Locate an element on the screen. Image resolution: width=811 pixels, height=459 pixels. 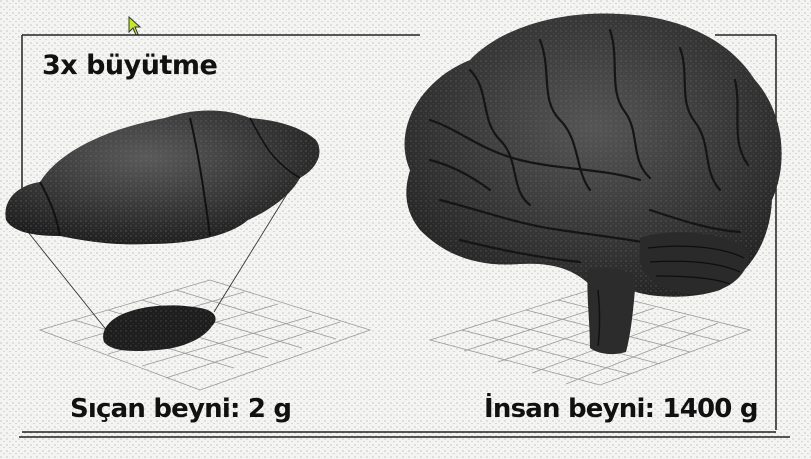
rat-brain-label: Sıçan beyni: 2 g is located at coordinates (181, 409).